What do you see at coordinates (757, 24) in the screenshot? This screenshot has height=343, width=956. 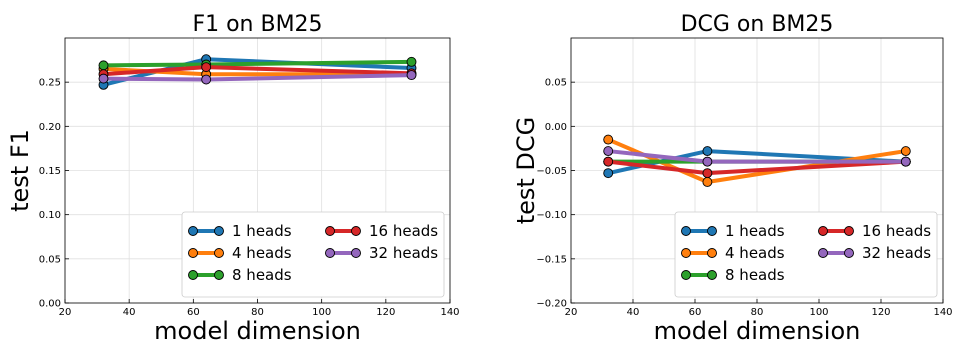 I see `chart-title: DCG on BM25` at bounding box center [757, 24].